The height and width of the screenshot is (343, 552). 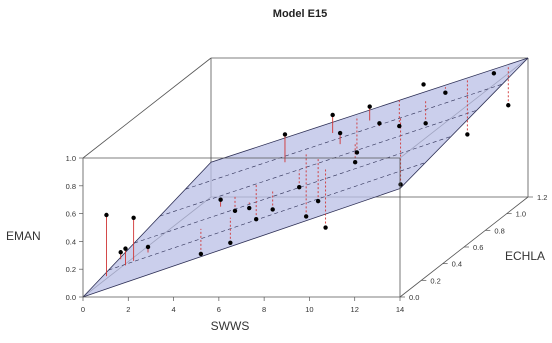 What do you see at coordinates (435, 280) in the screenshot?
I see `z-tick-label: 0.2` at bounding box center [435, 280].